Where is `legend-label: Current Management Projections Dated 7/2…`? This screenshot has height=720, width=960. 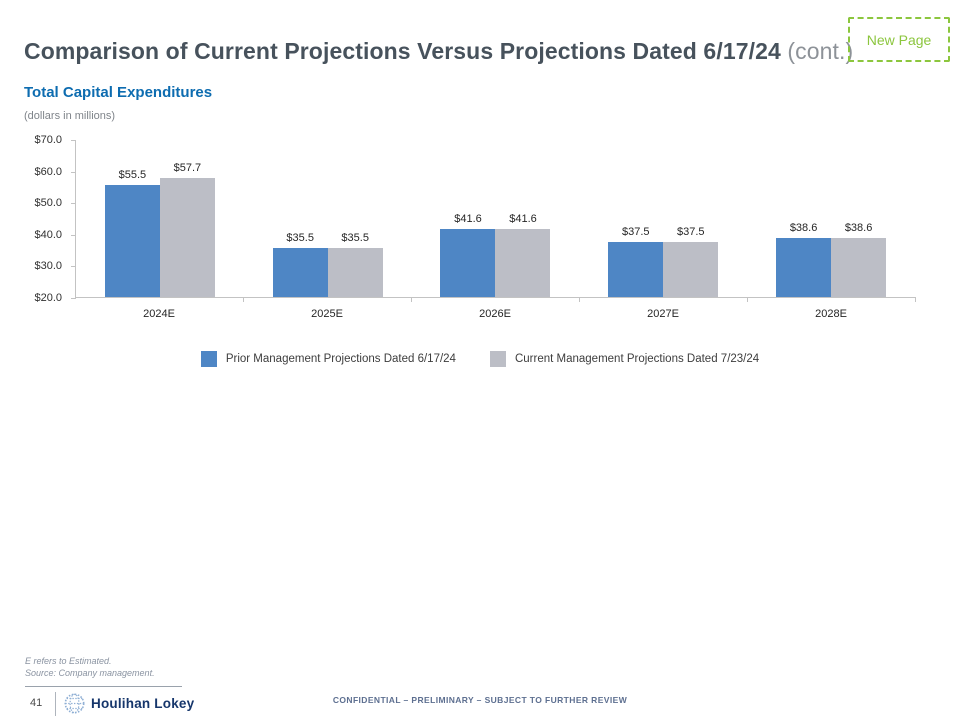
legend-label: Current Management Projections Dated 7/2… is located at coordinates (637, 359).